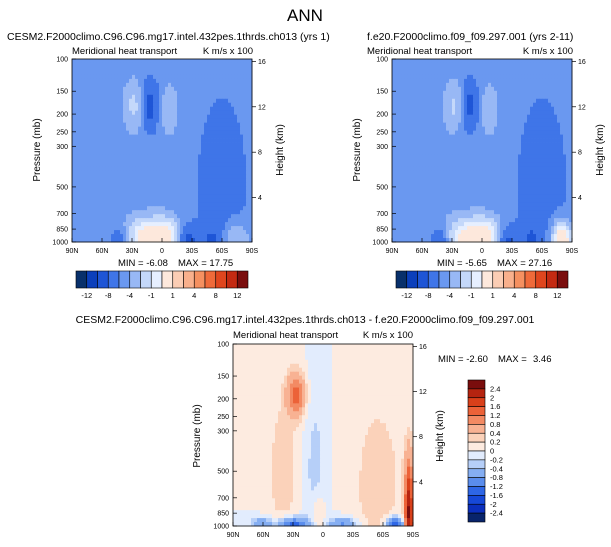 The image size is (611, 547). What do you see at coordinates (252, 251) in the screenshot?
I see `x-tick-label: 90S` at bounding box center [252, 251].